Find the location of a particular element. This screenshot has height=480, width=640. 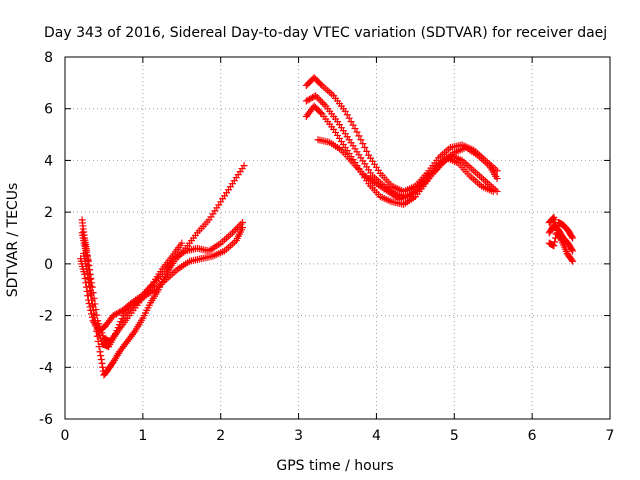

x-tick-label: 6 is located at coordinates (532, 436).